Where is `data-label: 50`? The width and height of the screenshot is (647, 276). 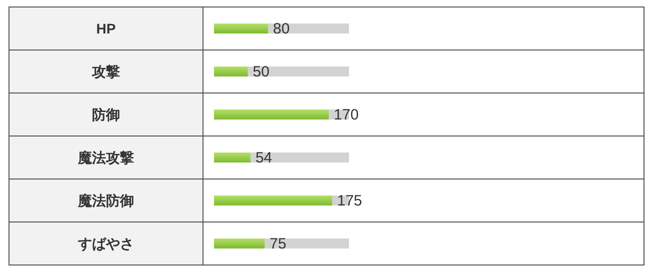
data-label: 50 is located at coordinates (261, 72).